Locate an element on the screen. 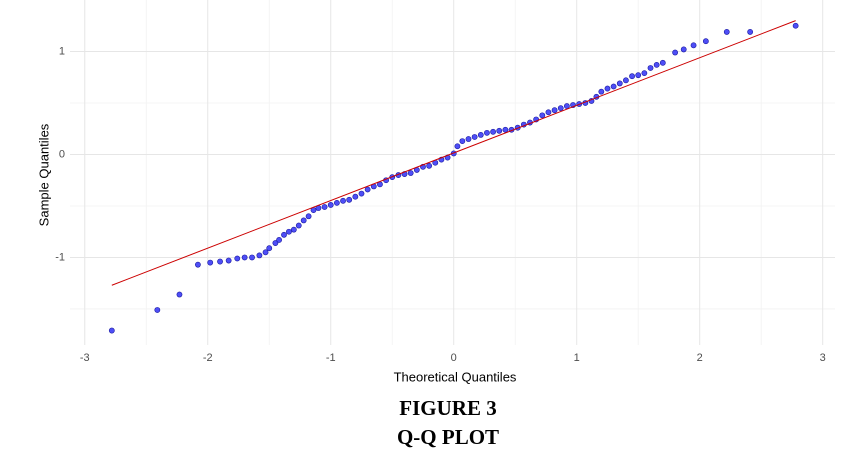  x-tick-label: 3 is located at coordinates (823, 358).